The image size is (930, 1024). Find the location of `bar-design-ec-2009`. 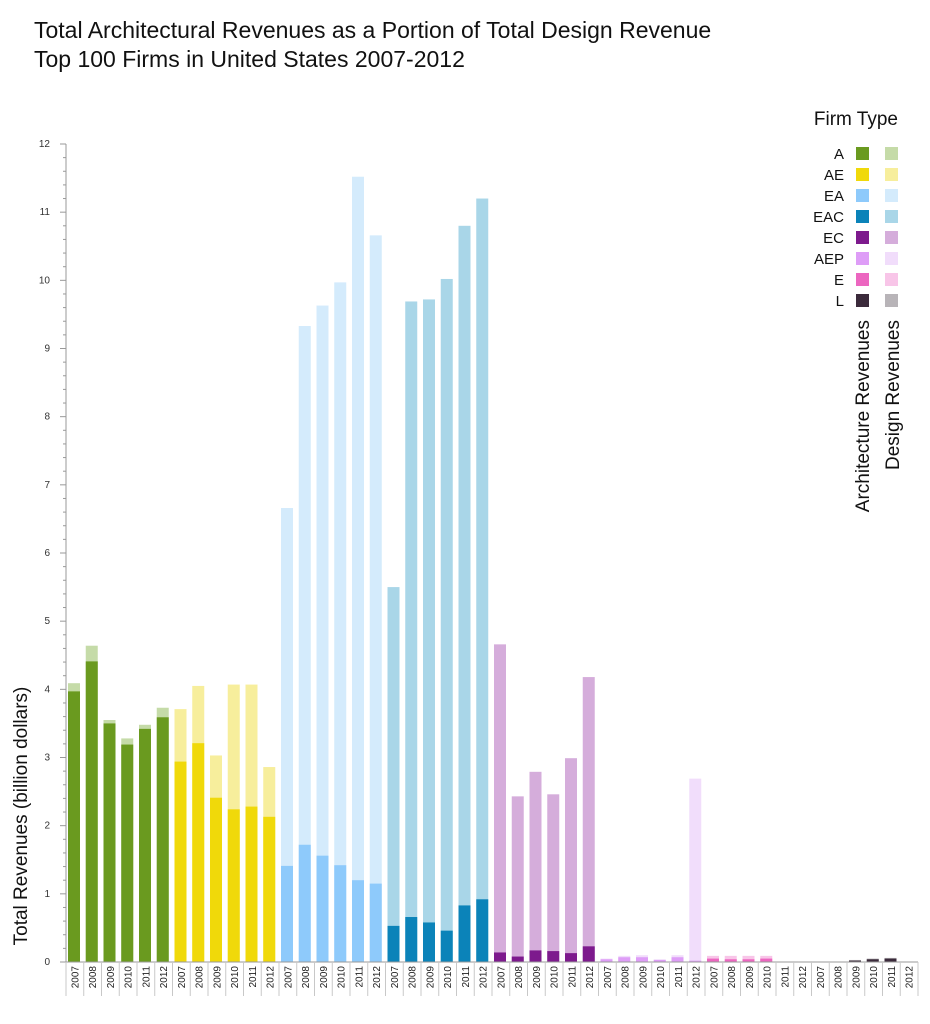

bar-design-ec-2009 is located at coordinates (535, 866).